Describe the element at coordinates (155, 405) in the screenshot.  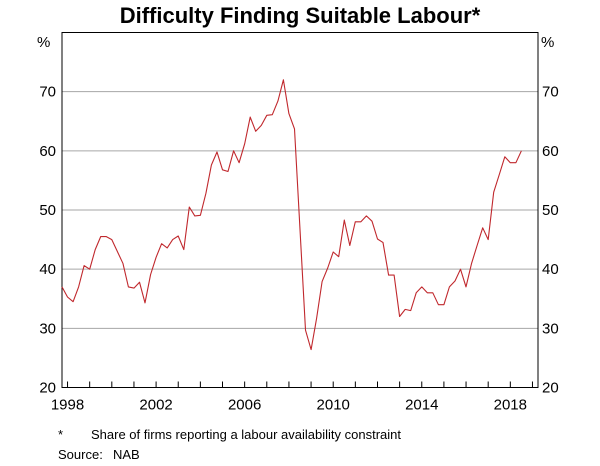
I see `x-tick-label-2002: 2002` at that location.